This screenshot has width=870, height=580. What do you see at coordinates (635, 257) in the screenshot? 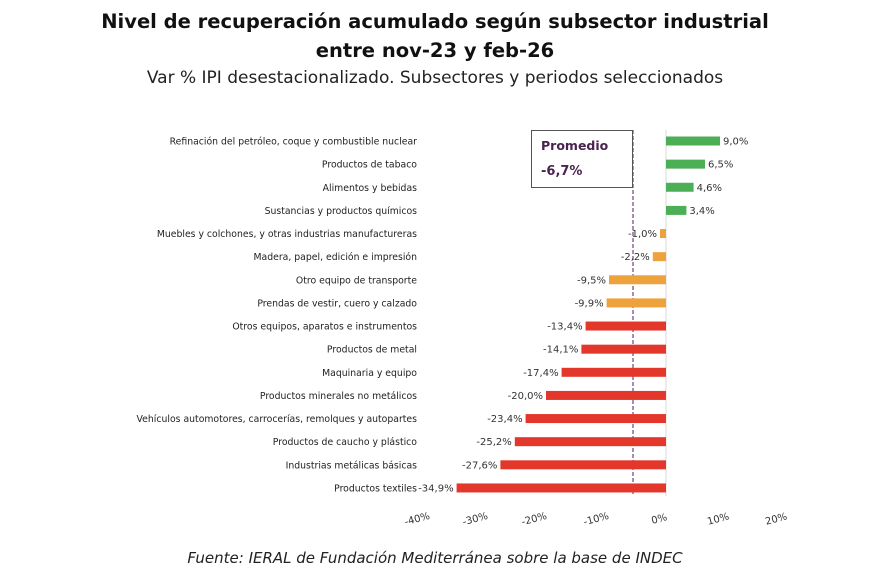
I see `data-label: -2,2%` at bounding box center [635, 257].